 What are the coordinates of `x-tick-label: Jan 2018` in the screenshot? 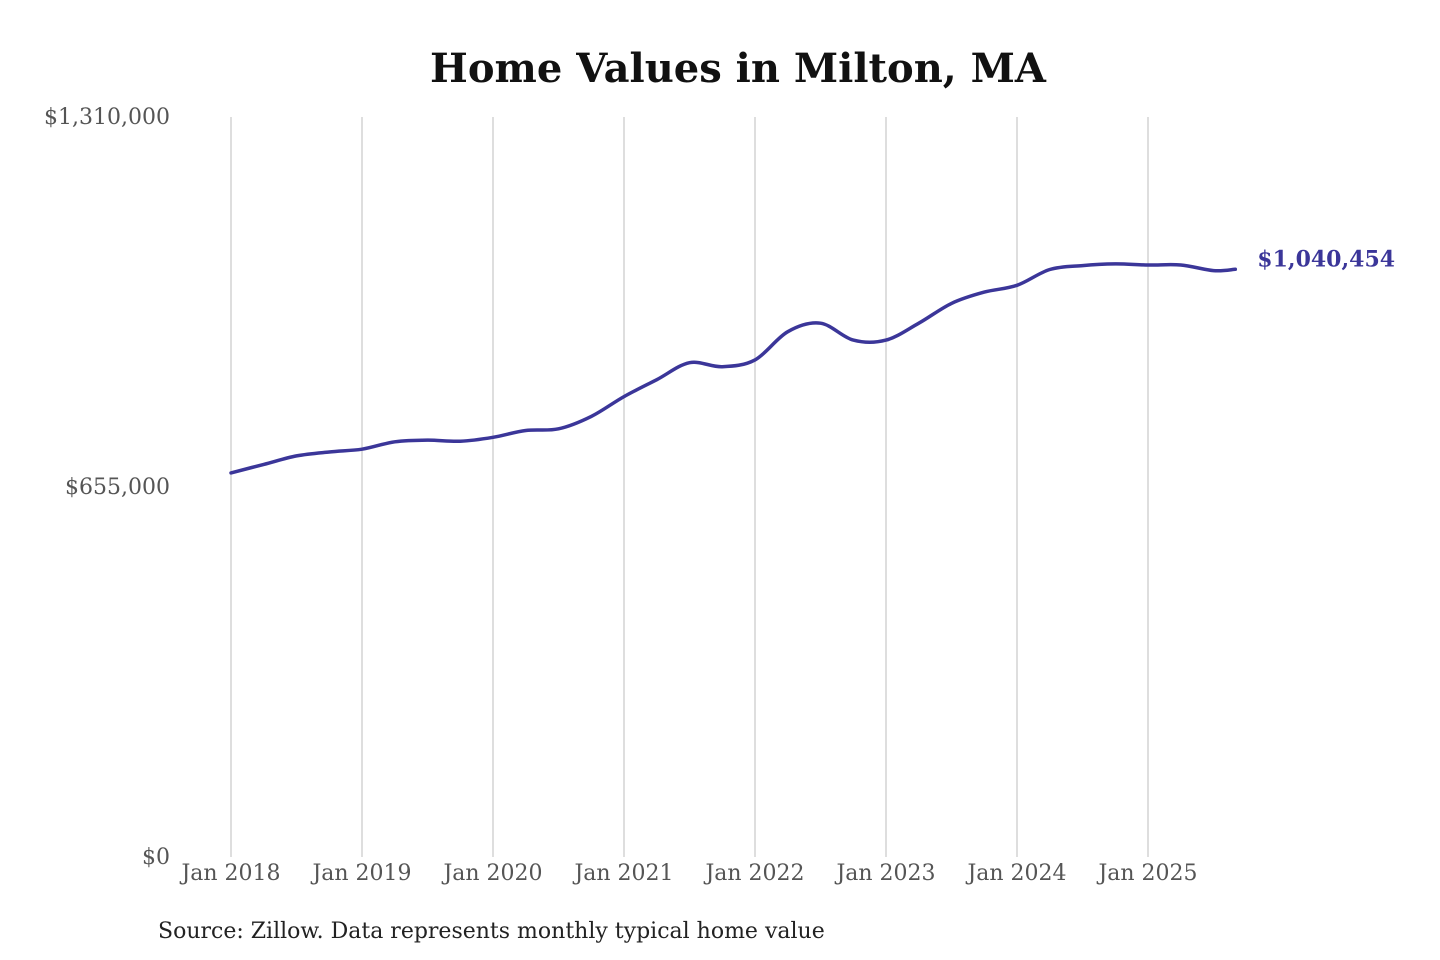 It's located at (229, 873).